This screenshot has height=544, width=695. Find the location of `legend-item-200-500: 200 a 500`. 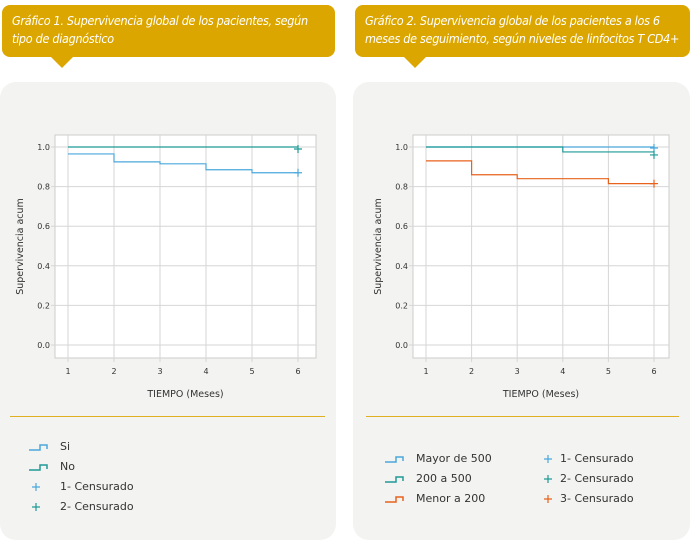

legend-item-200-500: 200 a 500 is located at coordinates (428, 478).